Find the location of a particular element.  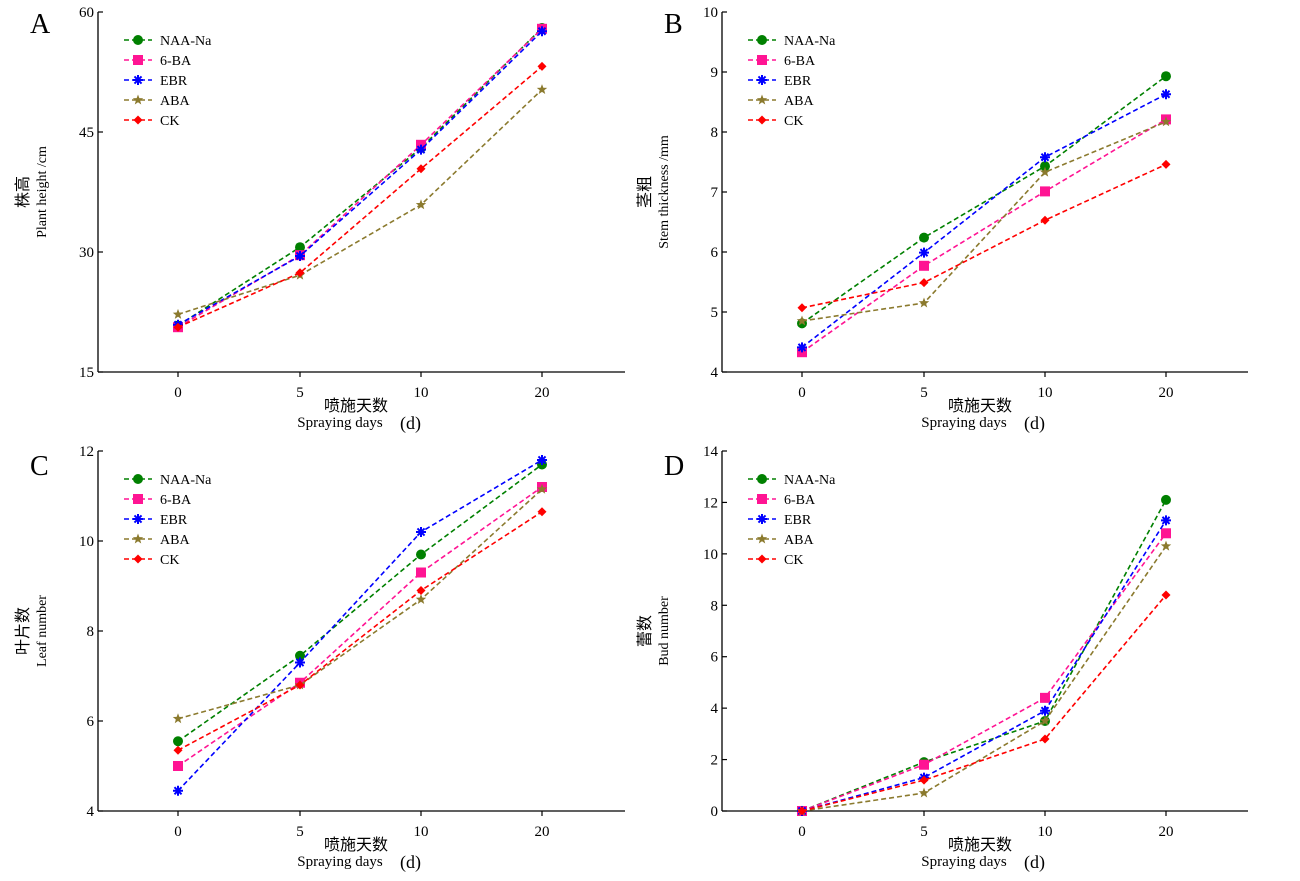

y-tick-label: 9 is located at coordinates (715, 73).